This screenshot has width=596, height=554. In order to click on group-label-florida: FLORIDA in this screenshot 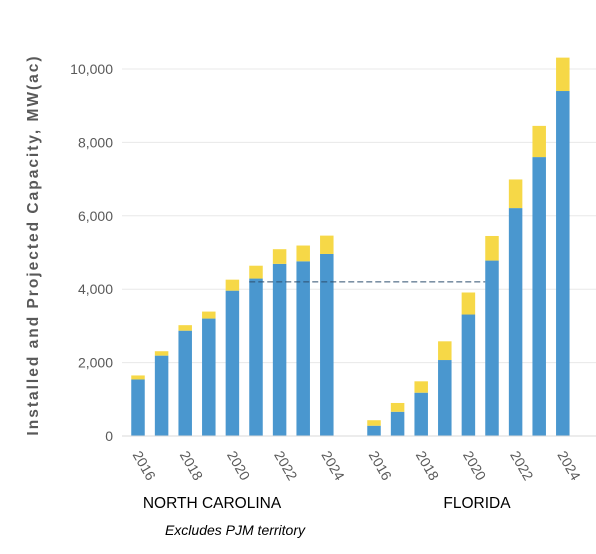, I will do `click(477, 503)`.